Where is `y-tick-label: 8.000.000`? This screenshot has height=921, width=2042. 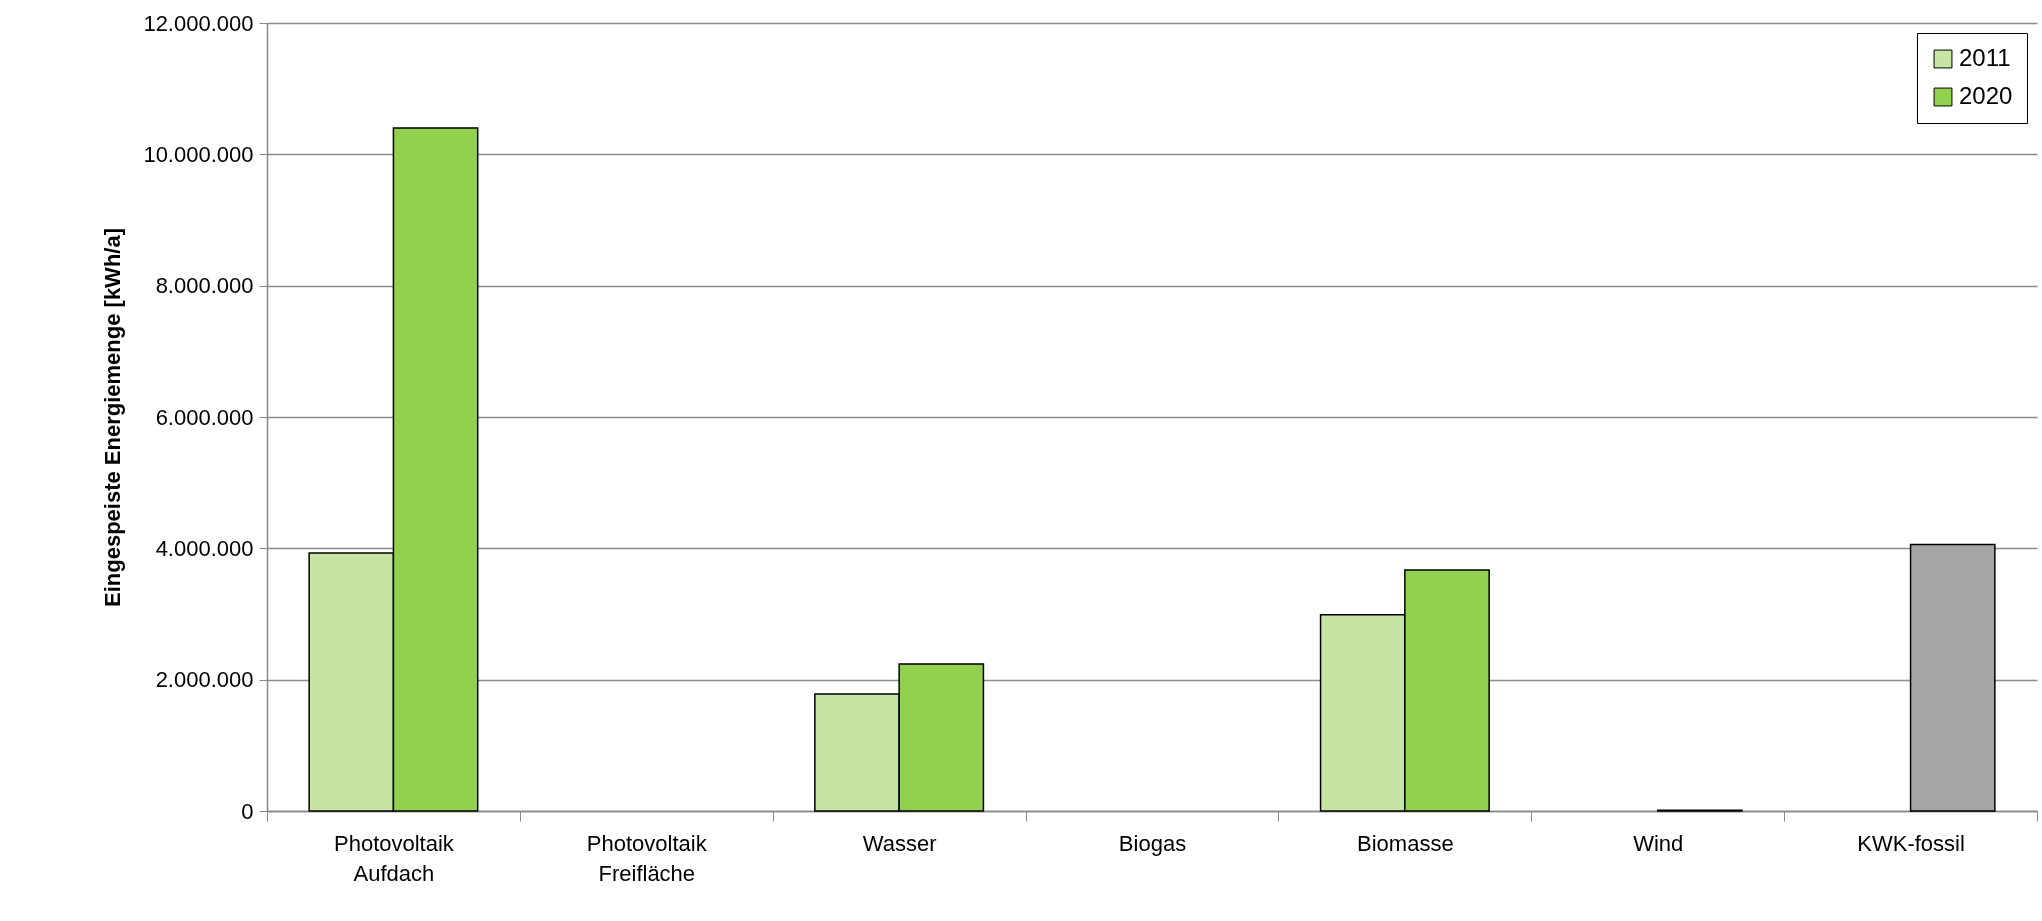 y-tick-label: 8.000.000 is located at coordinates (204, 286).